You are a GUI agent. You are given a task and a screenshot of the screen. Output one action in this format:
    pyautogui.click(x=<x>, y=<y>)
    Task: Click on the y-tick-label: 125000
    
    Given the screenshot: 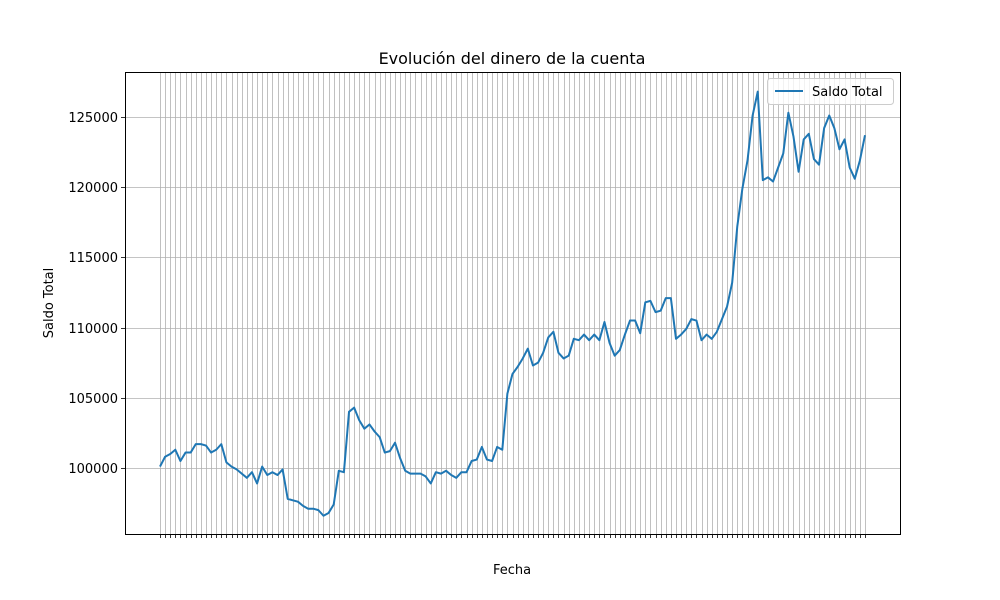 What is the action you would take?
    pyautogui.click(x=93, y=118)
    